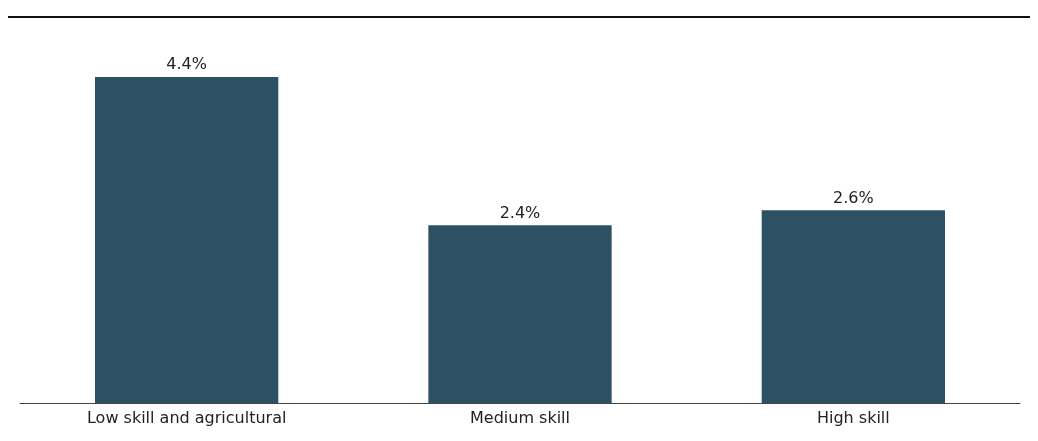 Image resolution: width=1038 pixels, height=441 pixels. What do you see at coordinates (853, 417) in the screenshot?
I see `x-tick-label: High skill` at bounding box center [853, 417].